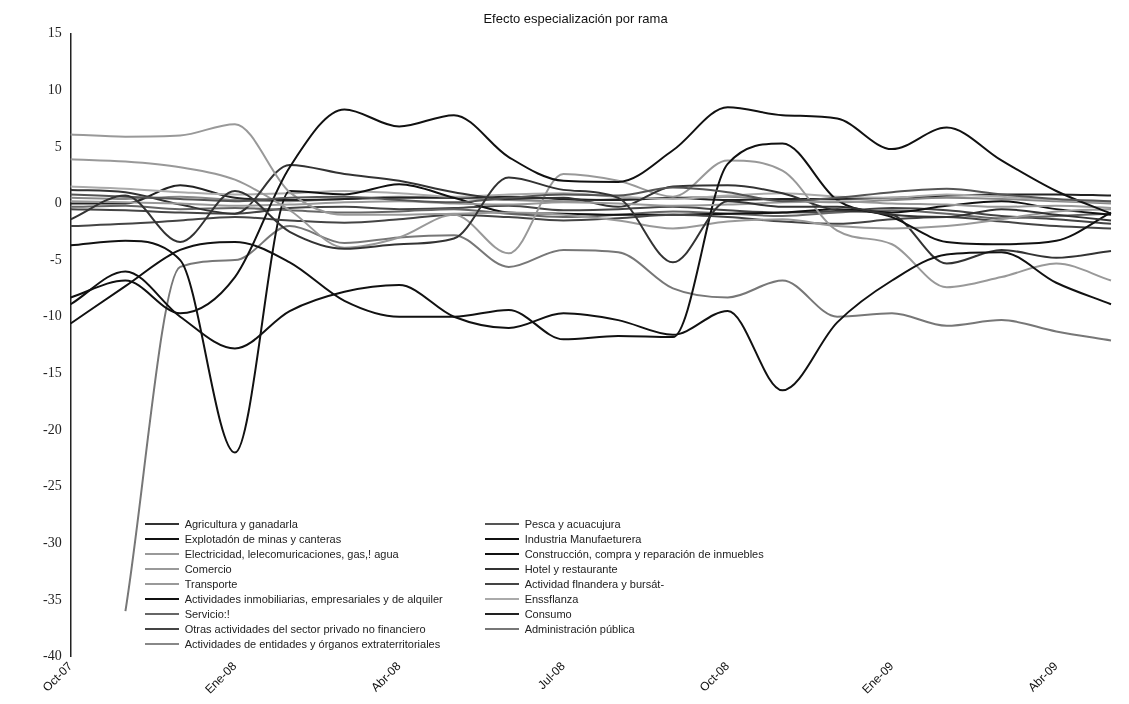 The height and width of the screenshot is (704, 1129). Describe the element at coordinates (211, 584) in the screenshot. I see `legend-label: Transporte` at that location.